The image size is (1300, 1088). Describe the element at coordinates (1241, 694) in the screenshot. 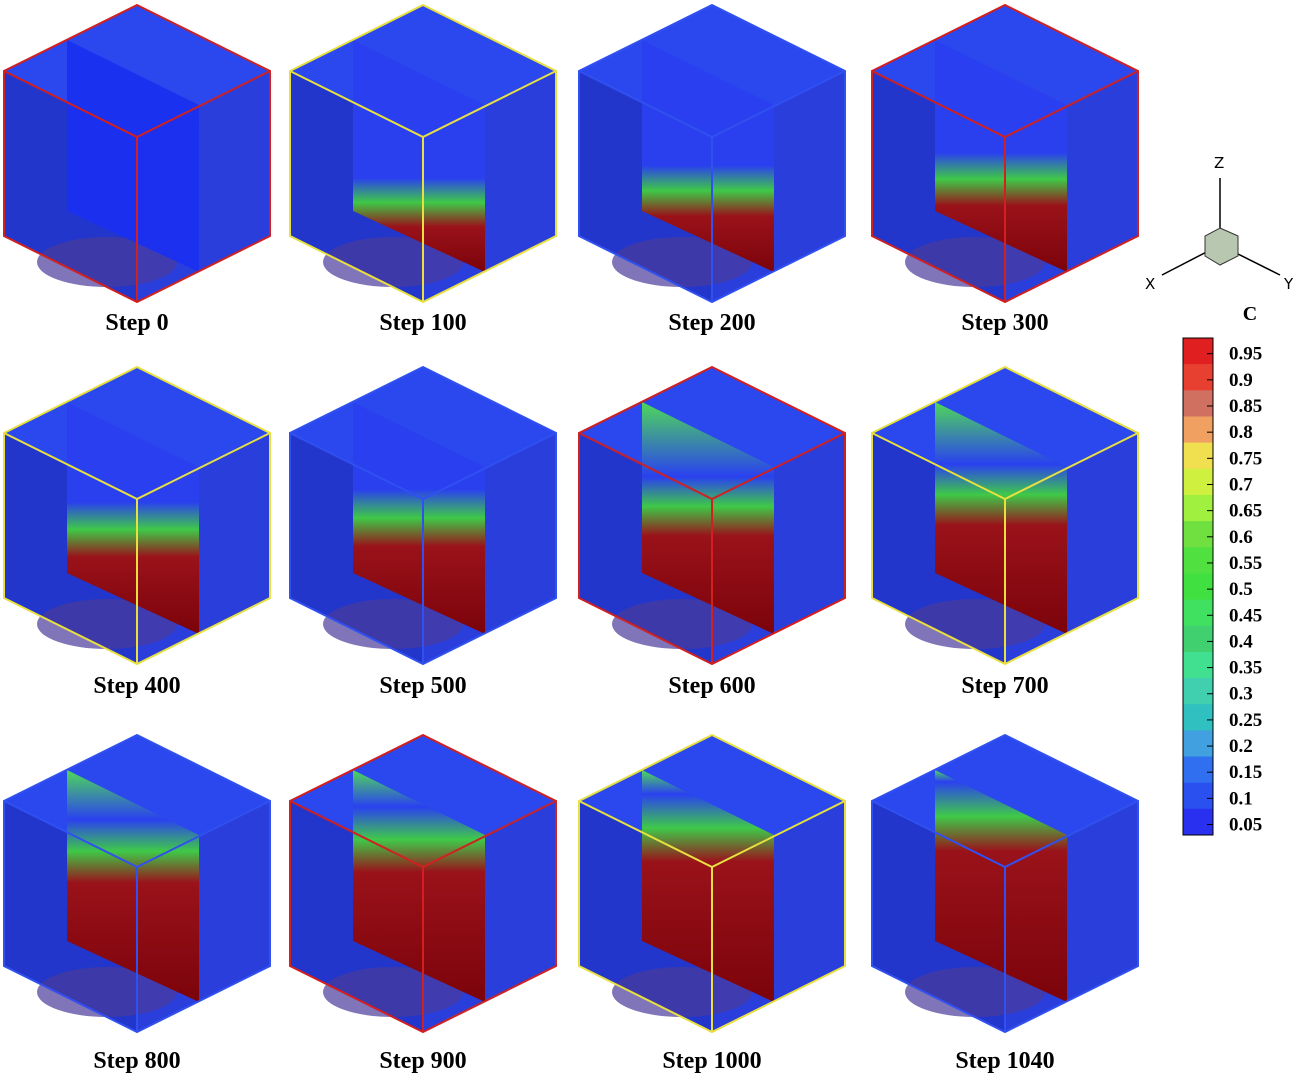

I see `colorbar-label: 0.3` at that location.